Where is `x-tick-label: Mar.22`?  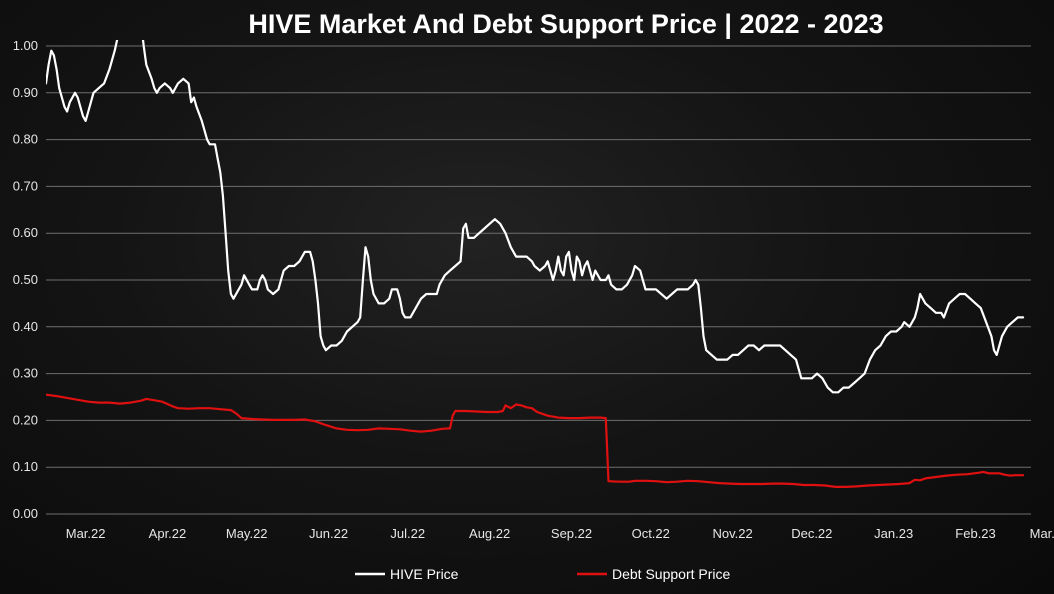 x-tick-label: Mar.22 is located at coordinates (86, 533).